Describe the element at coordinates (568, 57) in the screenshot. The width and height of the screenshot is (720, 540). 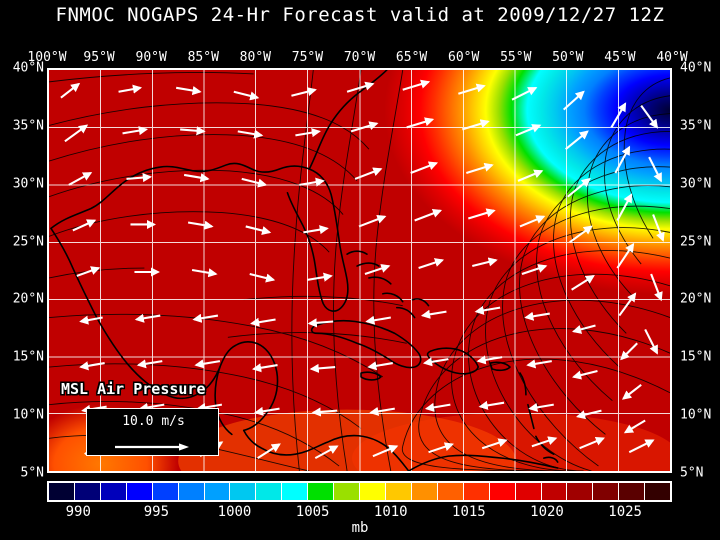
I see `lon-tick-label: 50°W` at that location.